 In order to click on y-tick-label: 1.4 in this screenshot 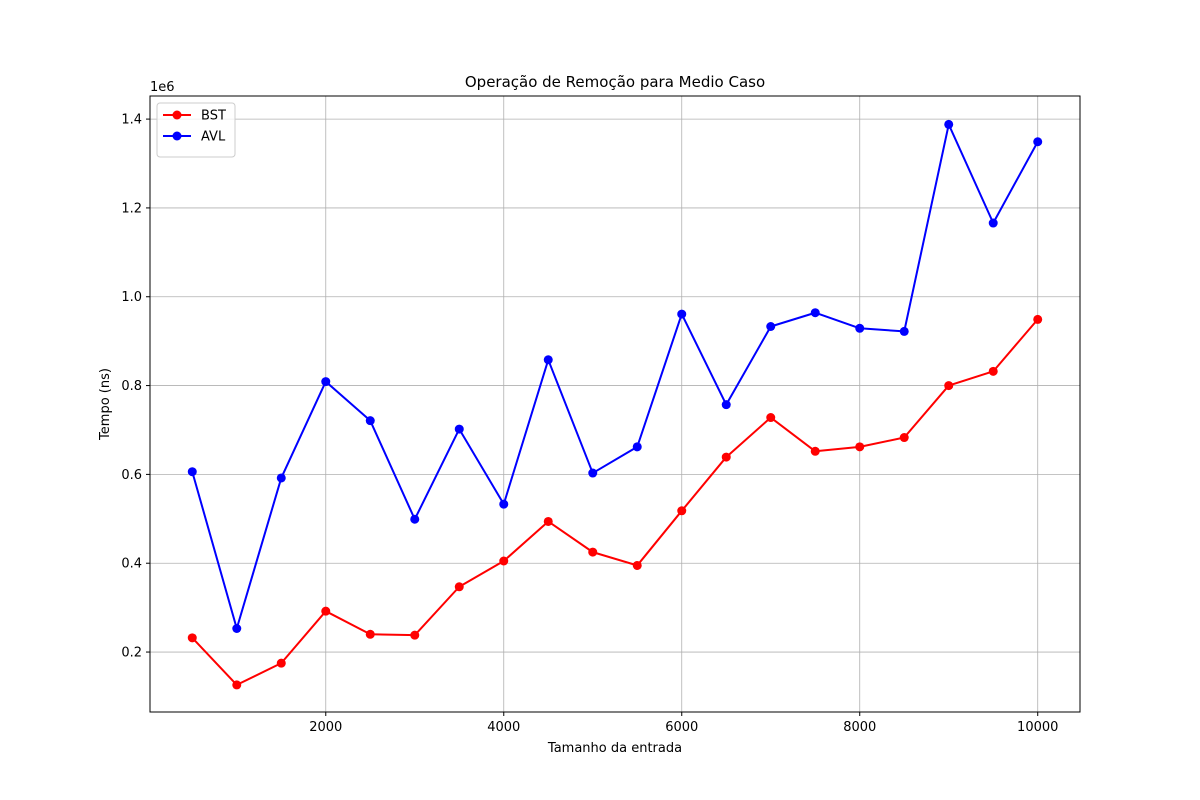, I will do `click(131, 120)`.